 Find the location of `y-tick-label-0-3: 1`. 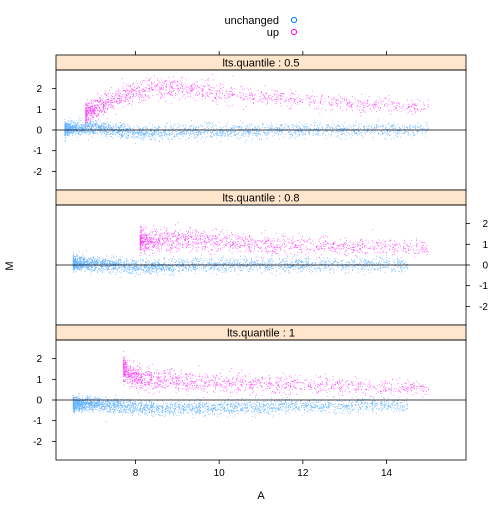

y-tick-label-0-3: 1 is located at coordinates (39, 110).